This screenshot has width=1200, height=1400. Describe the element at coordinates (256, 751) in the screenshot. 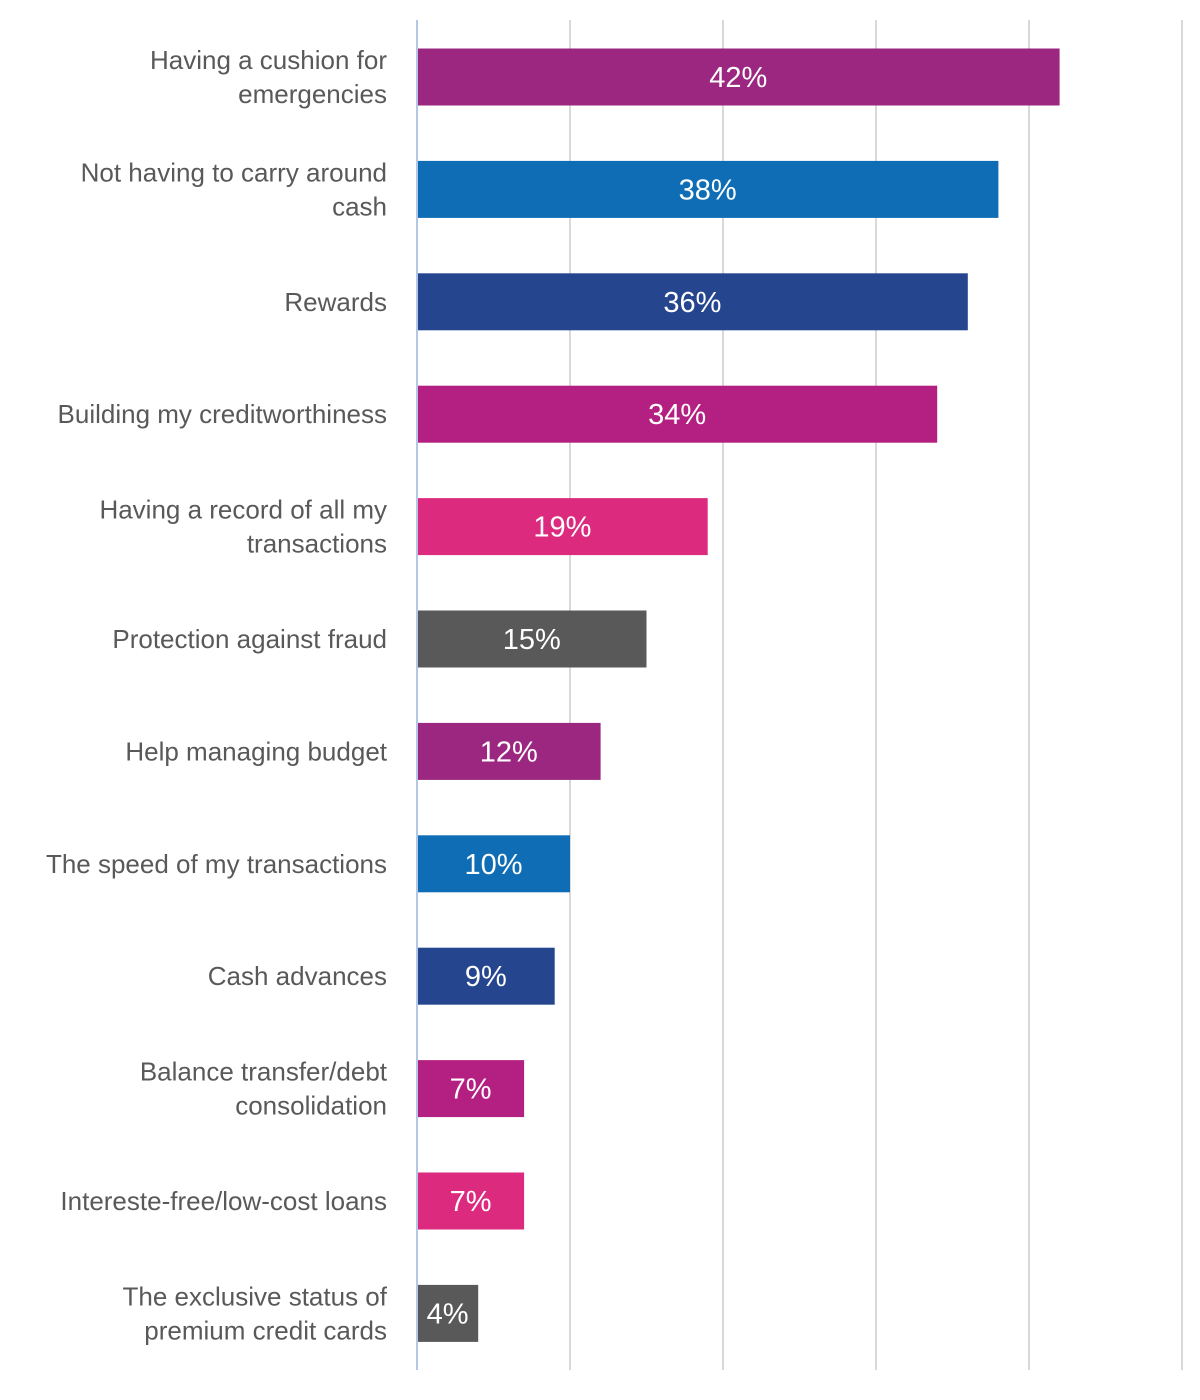

I see `category-tick-label: Help managing budget` at that location.